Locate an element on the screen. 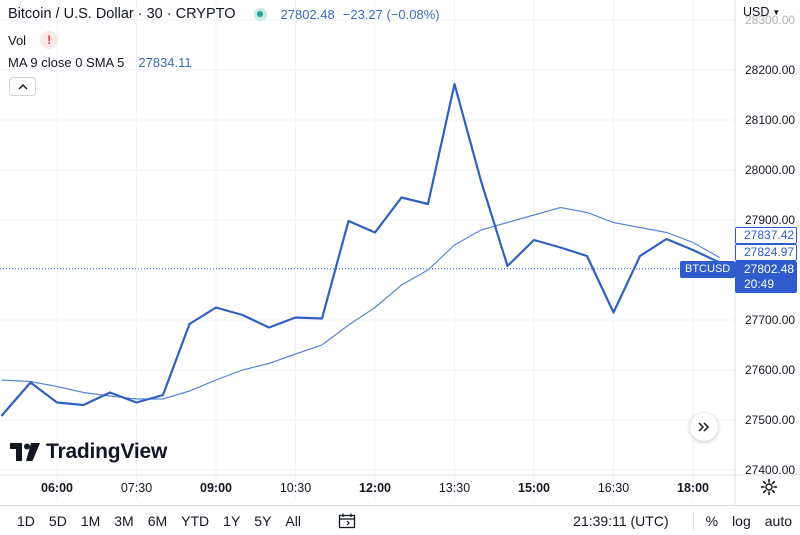 This screenshot has width=800, height=535. time-tick-label: 09:00 is located at coordinates (216, 488).